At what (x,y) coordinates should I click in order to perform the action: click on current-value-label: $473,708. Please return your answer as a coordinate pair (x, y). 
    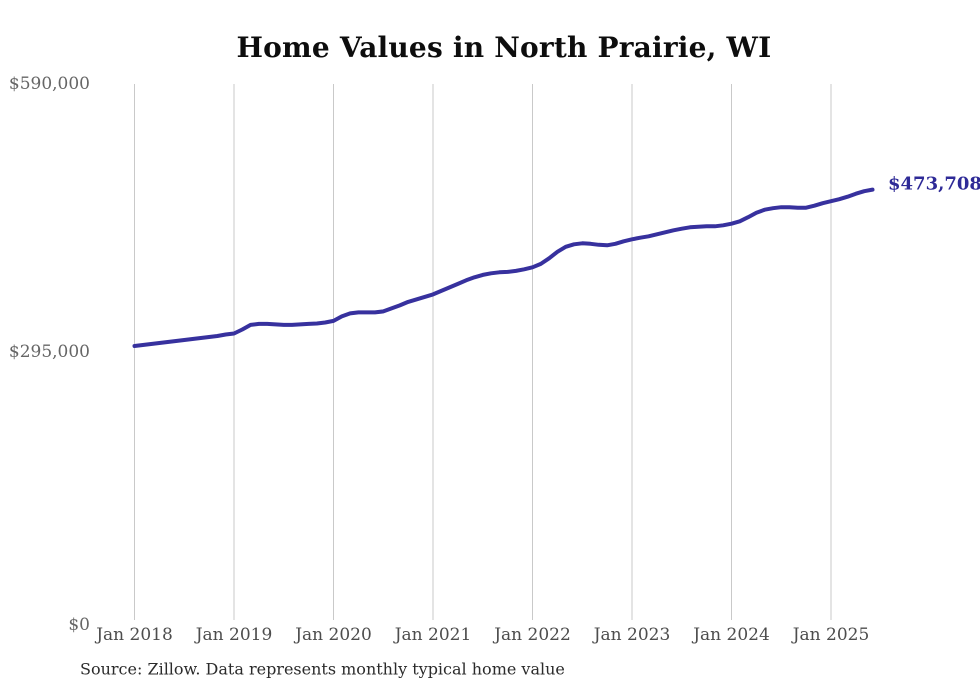
    Looking at the image, I should click on (934, 184).